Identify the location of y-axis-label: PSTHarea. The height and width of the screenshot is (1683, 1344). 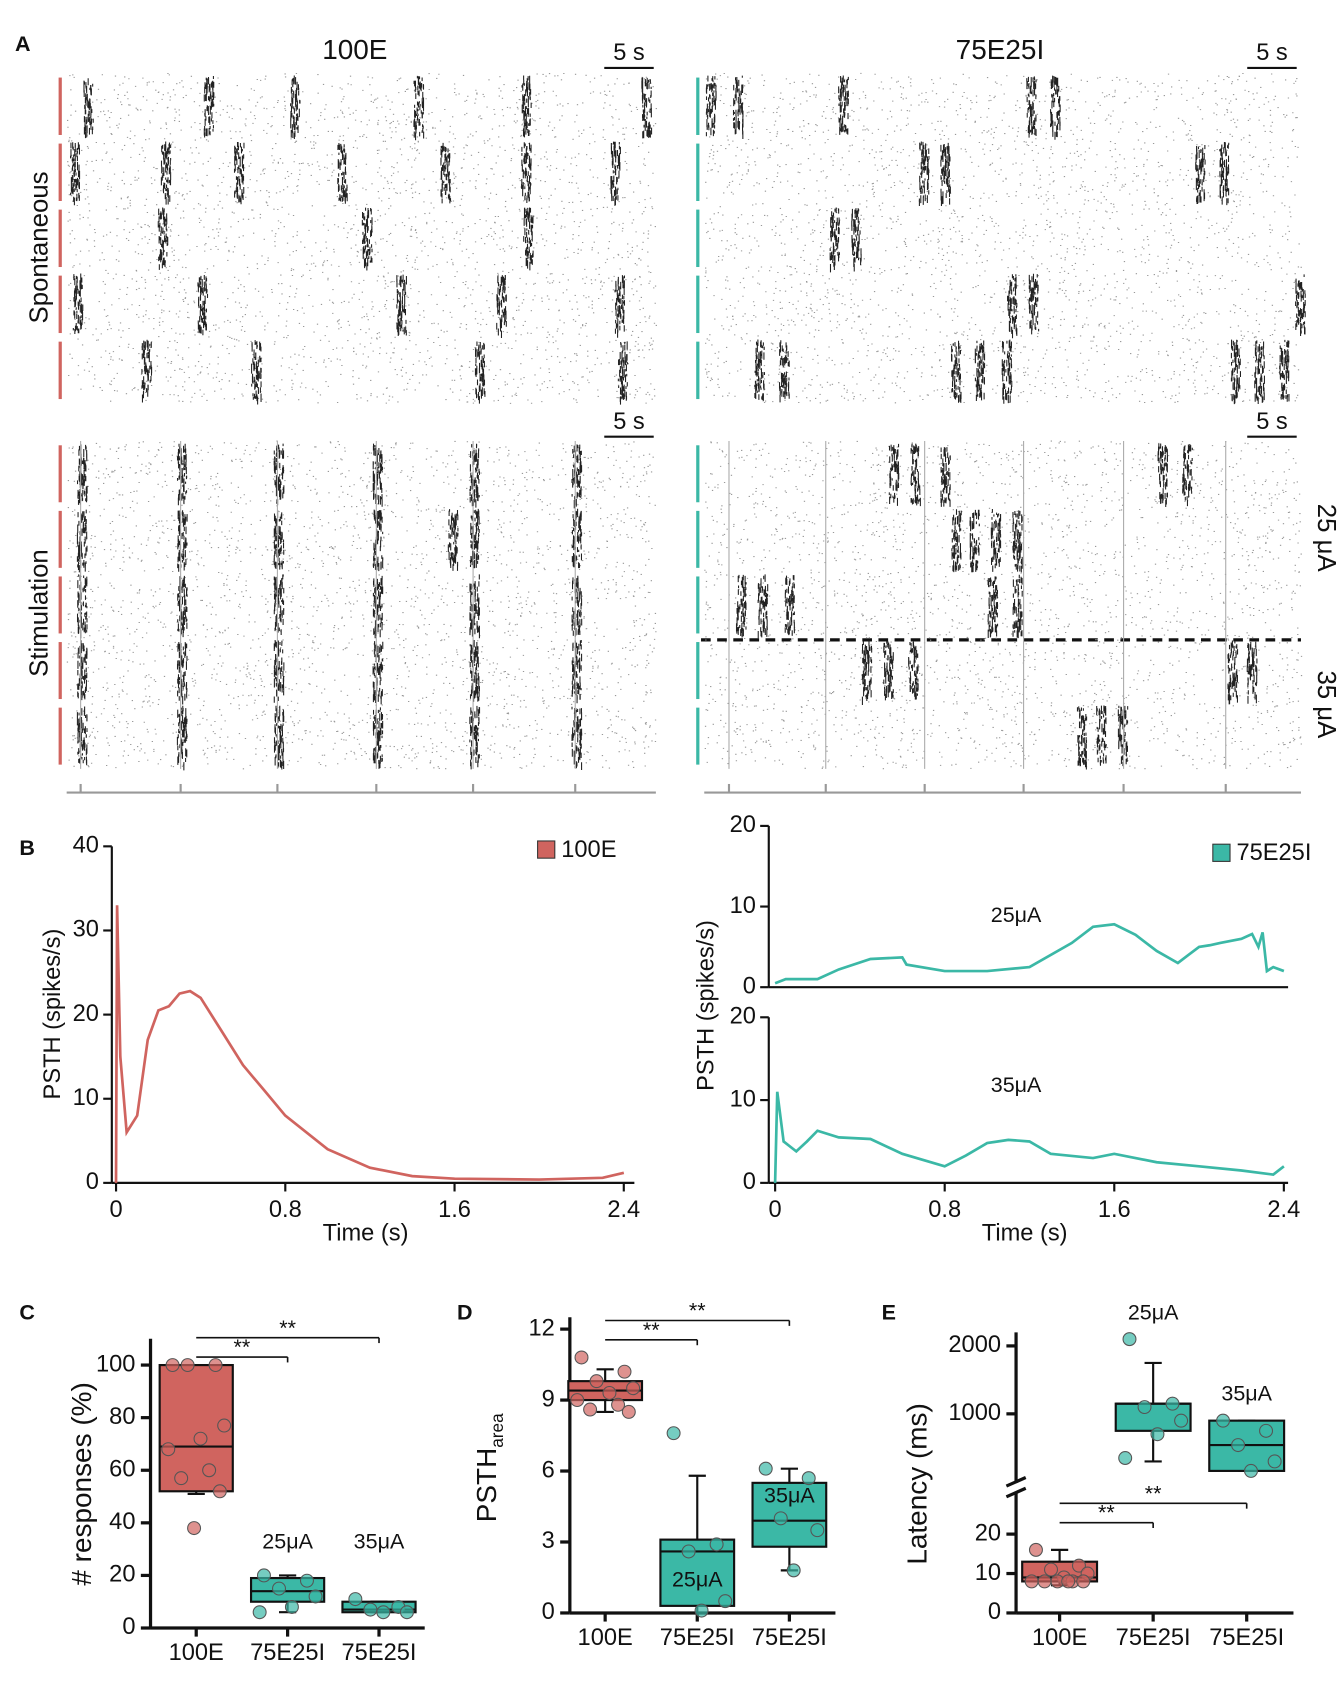
(489, 1467).